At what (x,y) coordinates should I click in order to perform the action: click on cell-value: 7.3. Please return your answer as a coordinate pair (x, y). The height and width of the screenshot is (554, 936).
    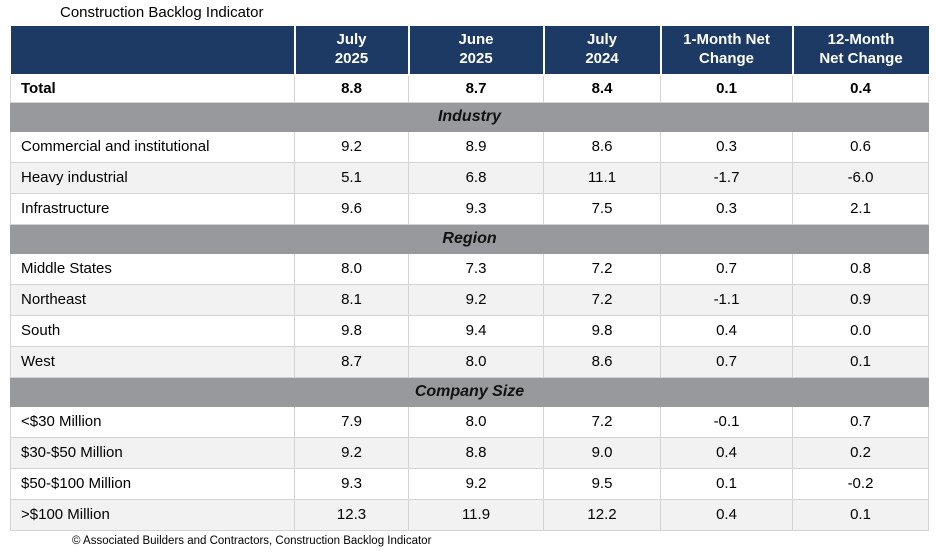
    Looking at the image, I should click on (476, 268).